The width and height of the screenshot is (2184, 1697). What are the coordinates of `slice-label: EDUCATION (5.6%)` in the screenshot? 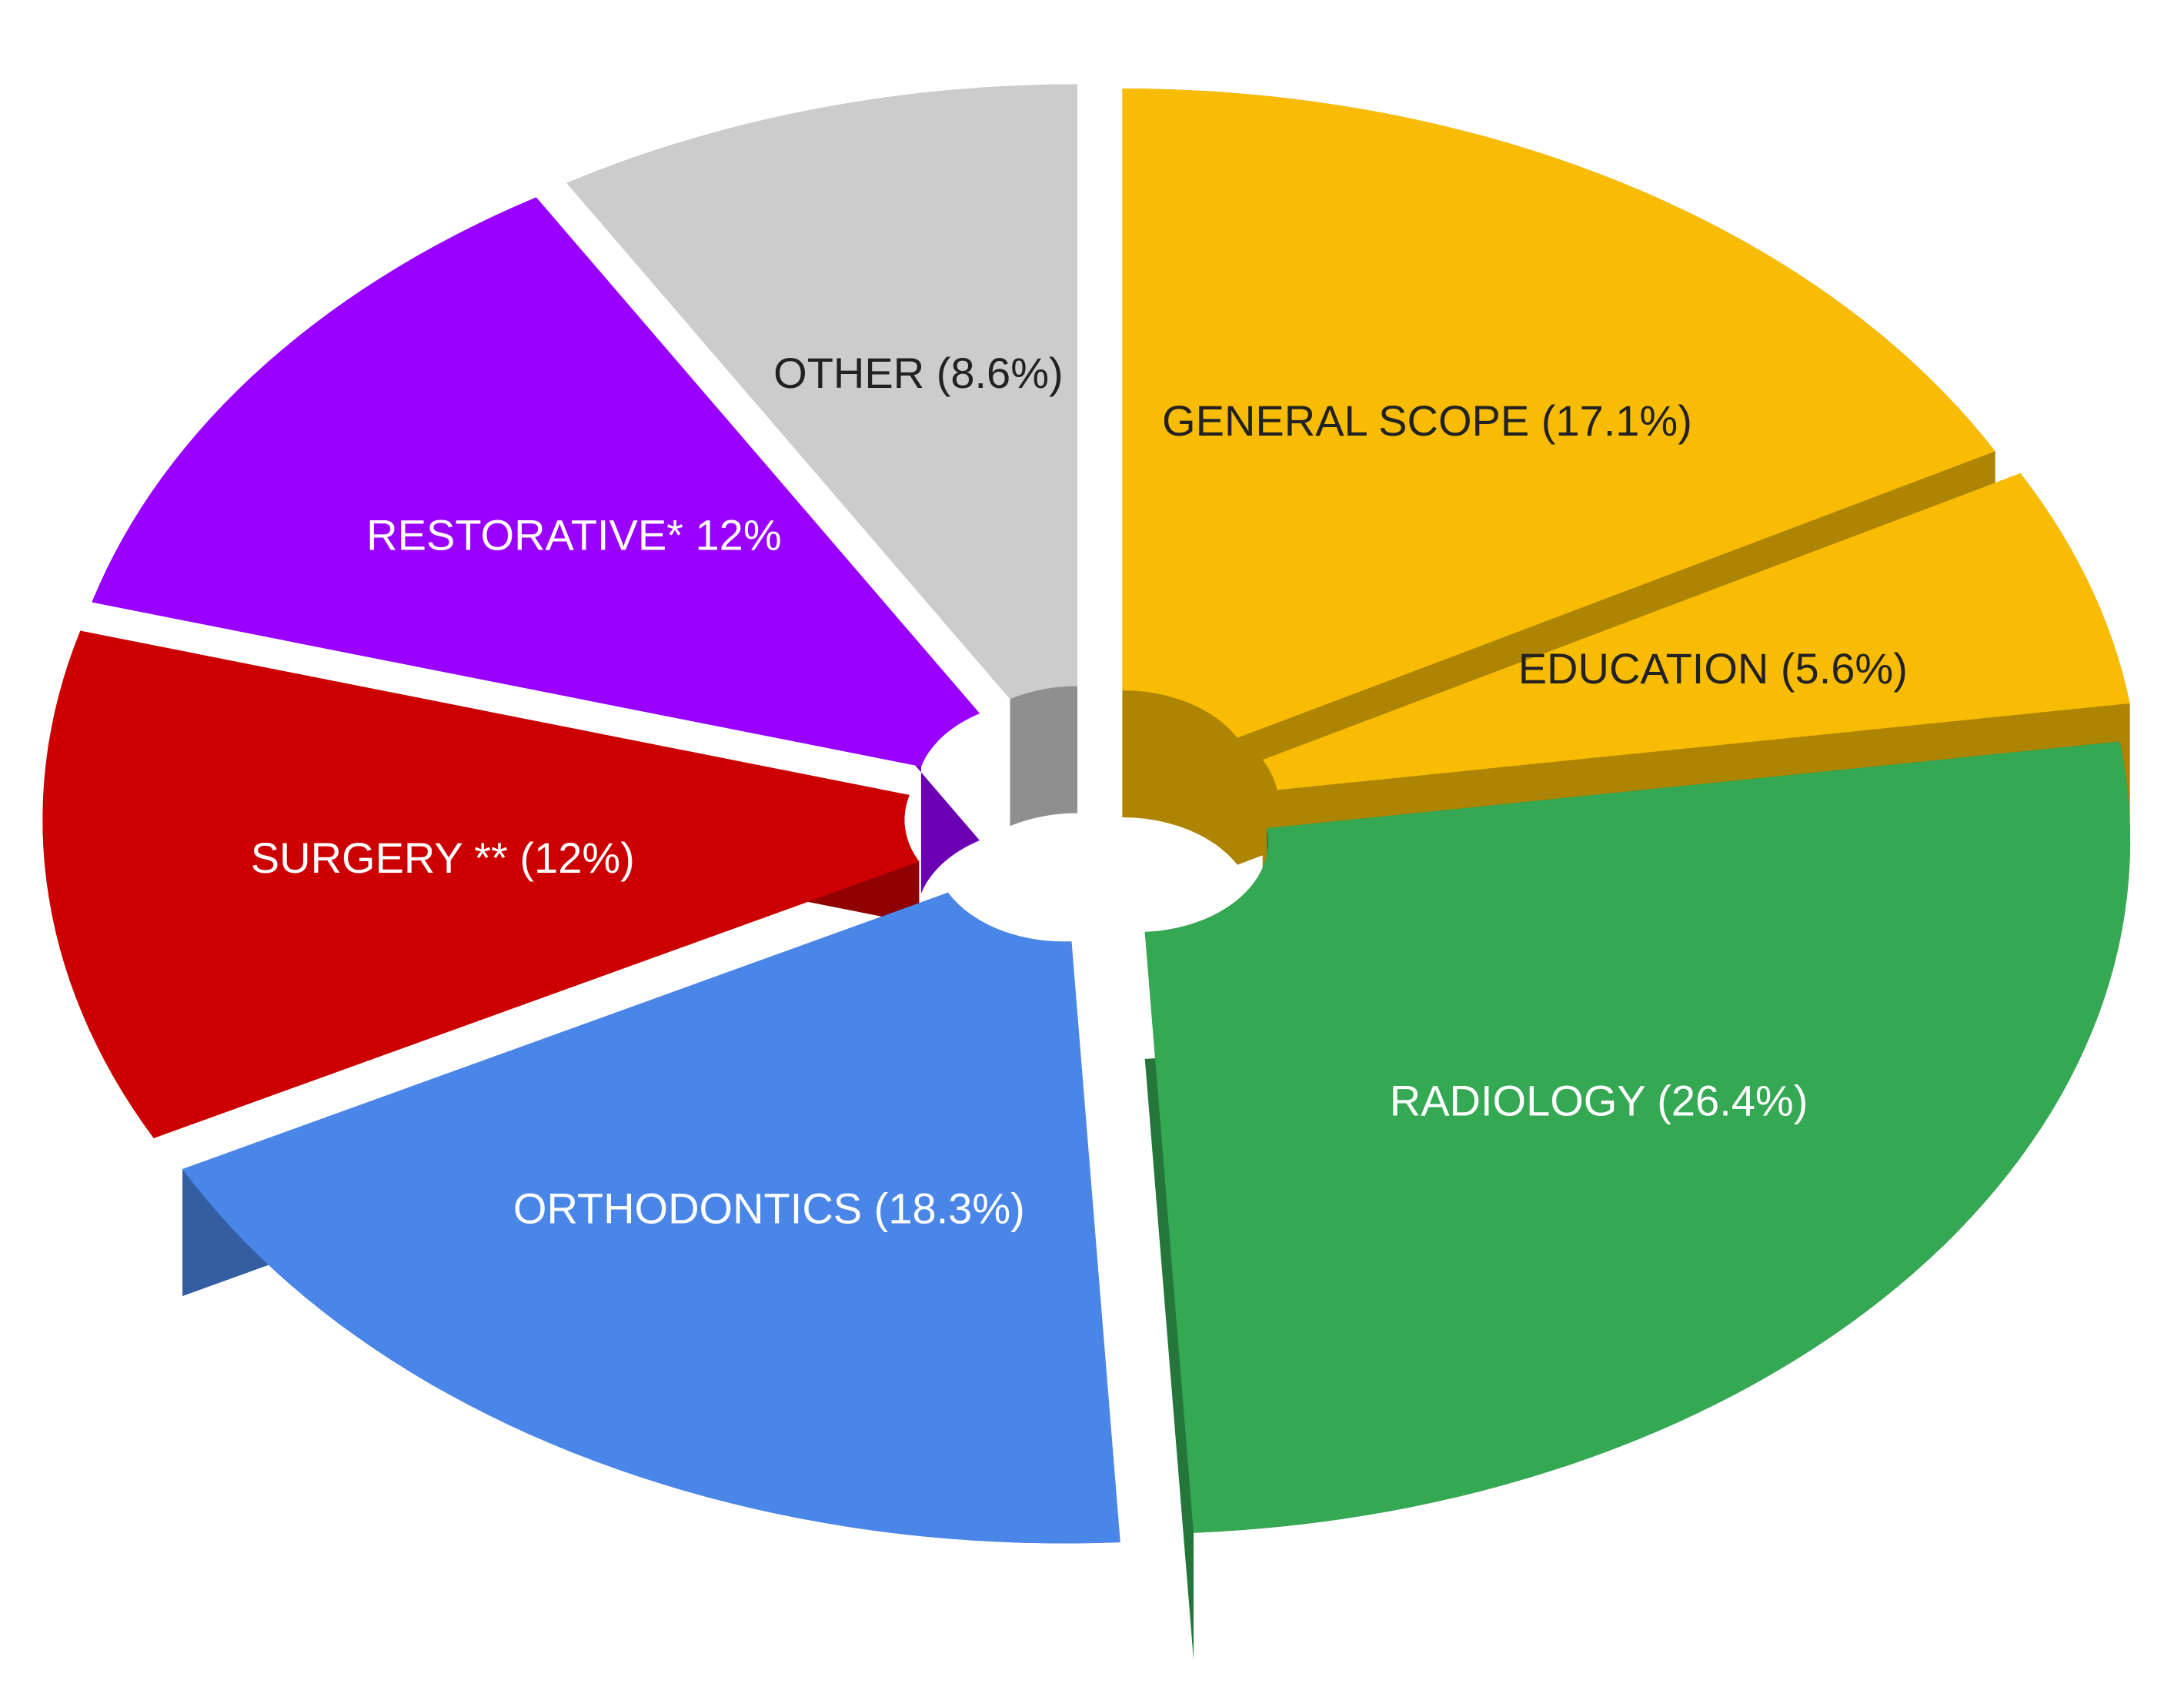 It's located at (1713, 668).